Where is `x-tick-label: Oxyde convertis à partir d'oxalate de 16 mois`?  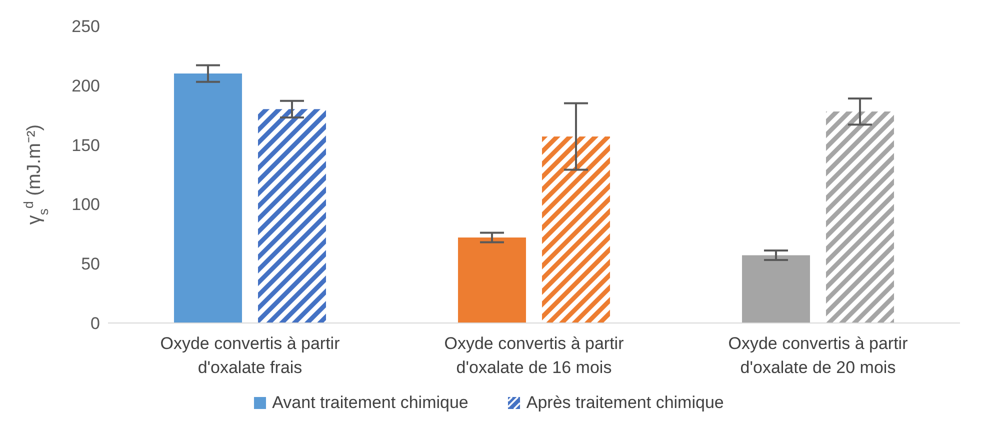
x-tick-label: Oxyde convertis à partir d'oxalate de 16 mois is located at coordinates (534, 355).